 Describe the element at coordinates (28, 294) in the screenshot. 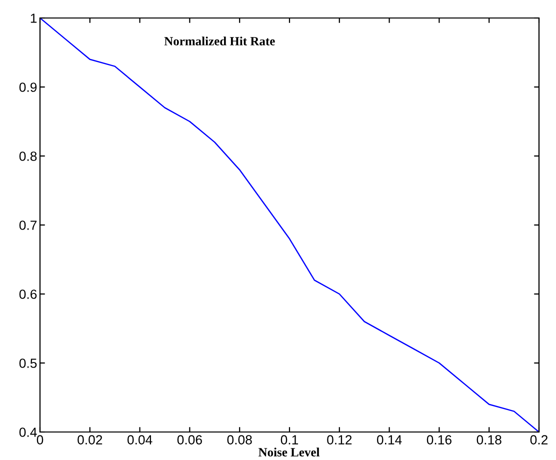

I see `y-tick-label: 0.6` at that location.